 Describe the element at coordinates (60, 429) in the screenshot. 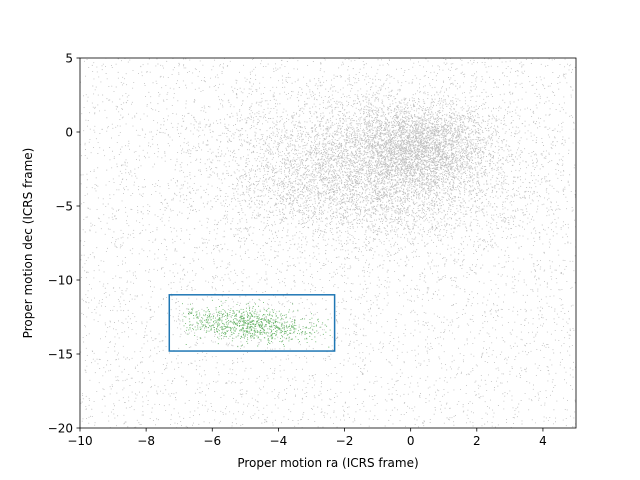

I see `y-tick-label: −20` at that location.